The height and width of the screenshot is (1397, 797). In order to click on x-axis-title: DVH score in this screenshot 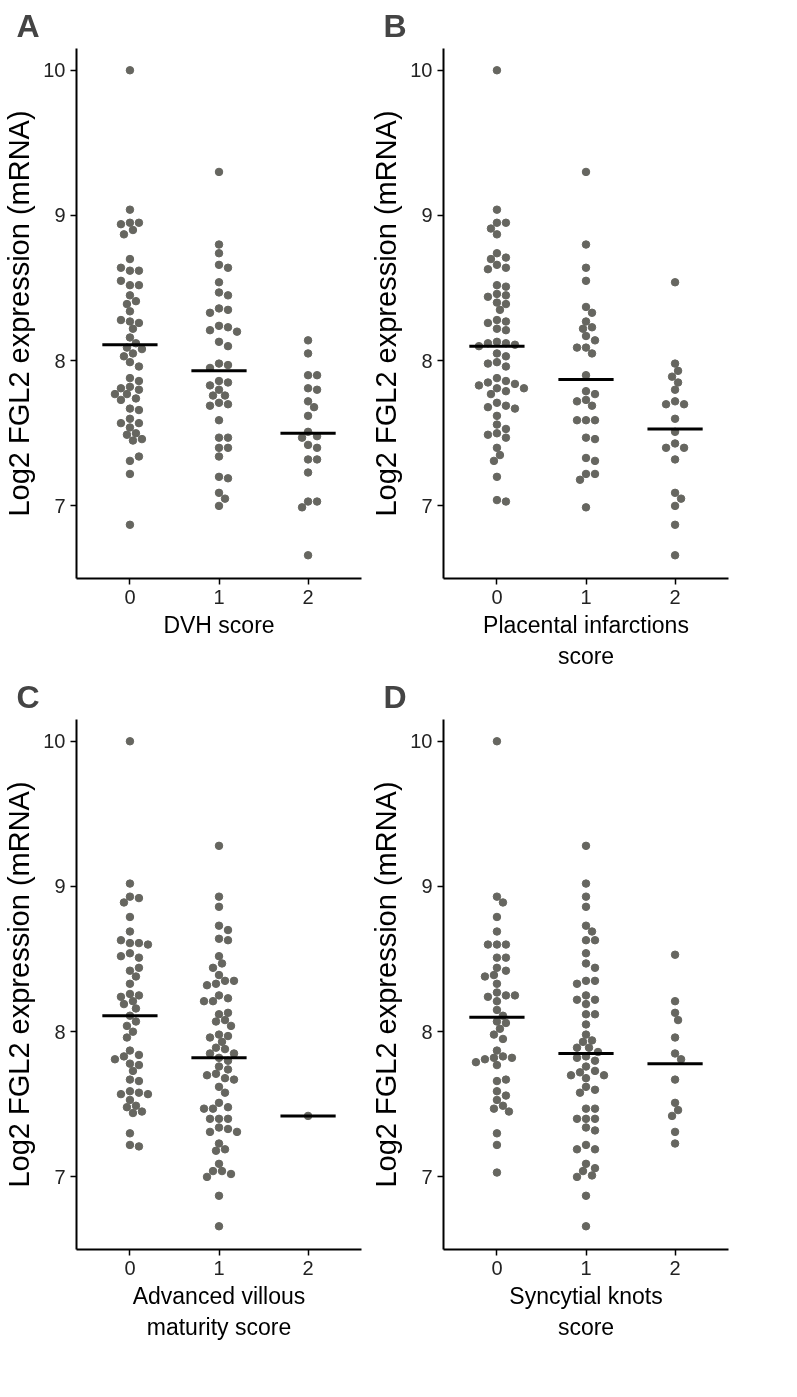, I will do `click(219, 624)`.